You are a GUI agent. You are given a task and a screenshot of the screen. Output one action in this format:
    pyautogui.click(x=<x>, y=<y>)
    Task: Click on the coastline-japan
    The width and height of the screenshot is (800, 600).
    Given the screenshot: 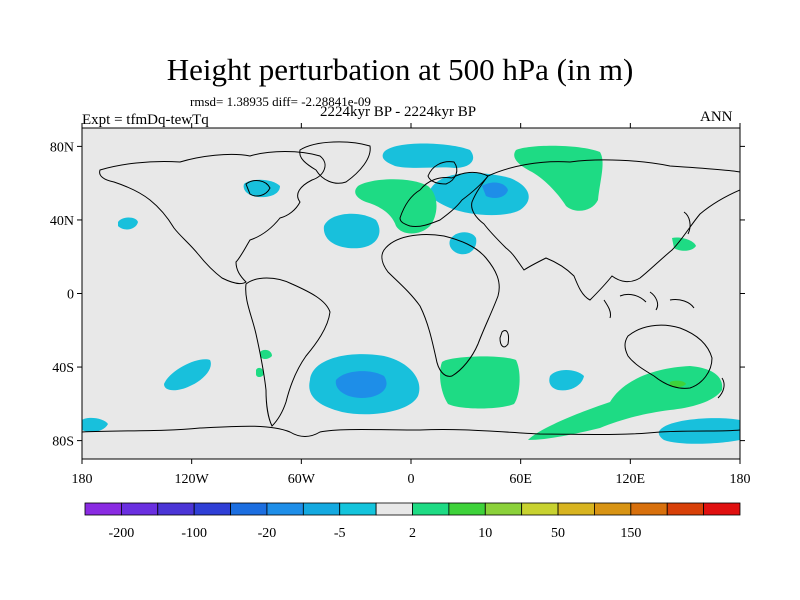 What is the action you would take?
    pyautogui.click(x=687, y=223)
    